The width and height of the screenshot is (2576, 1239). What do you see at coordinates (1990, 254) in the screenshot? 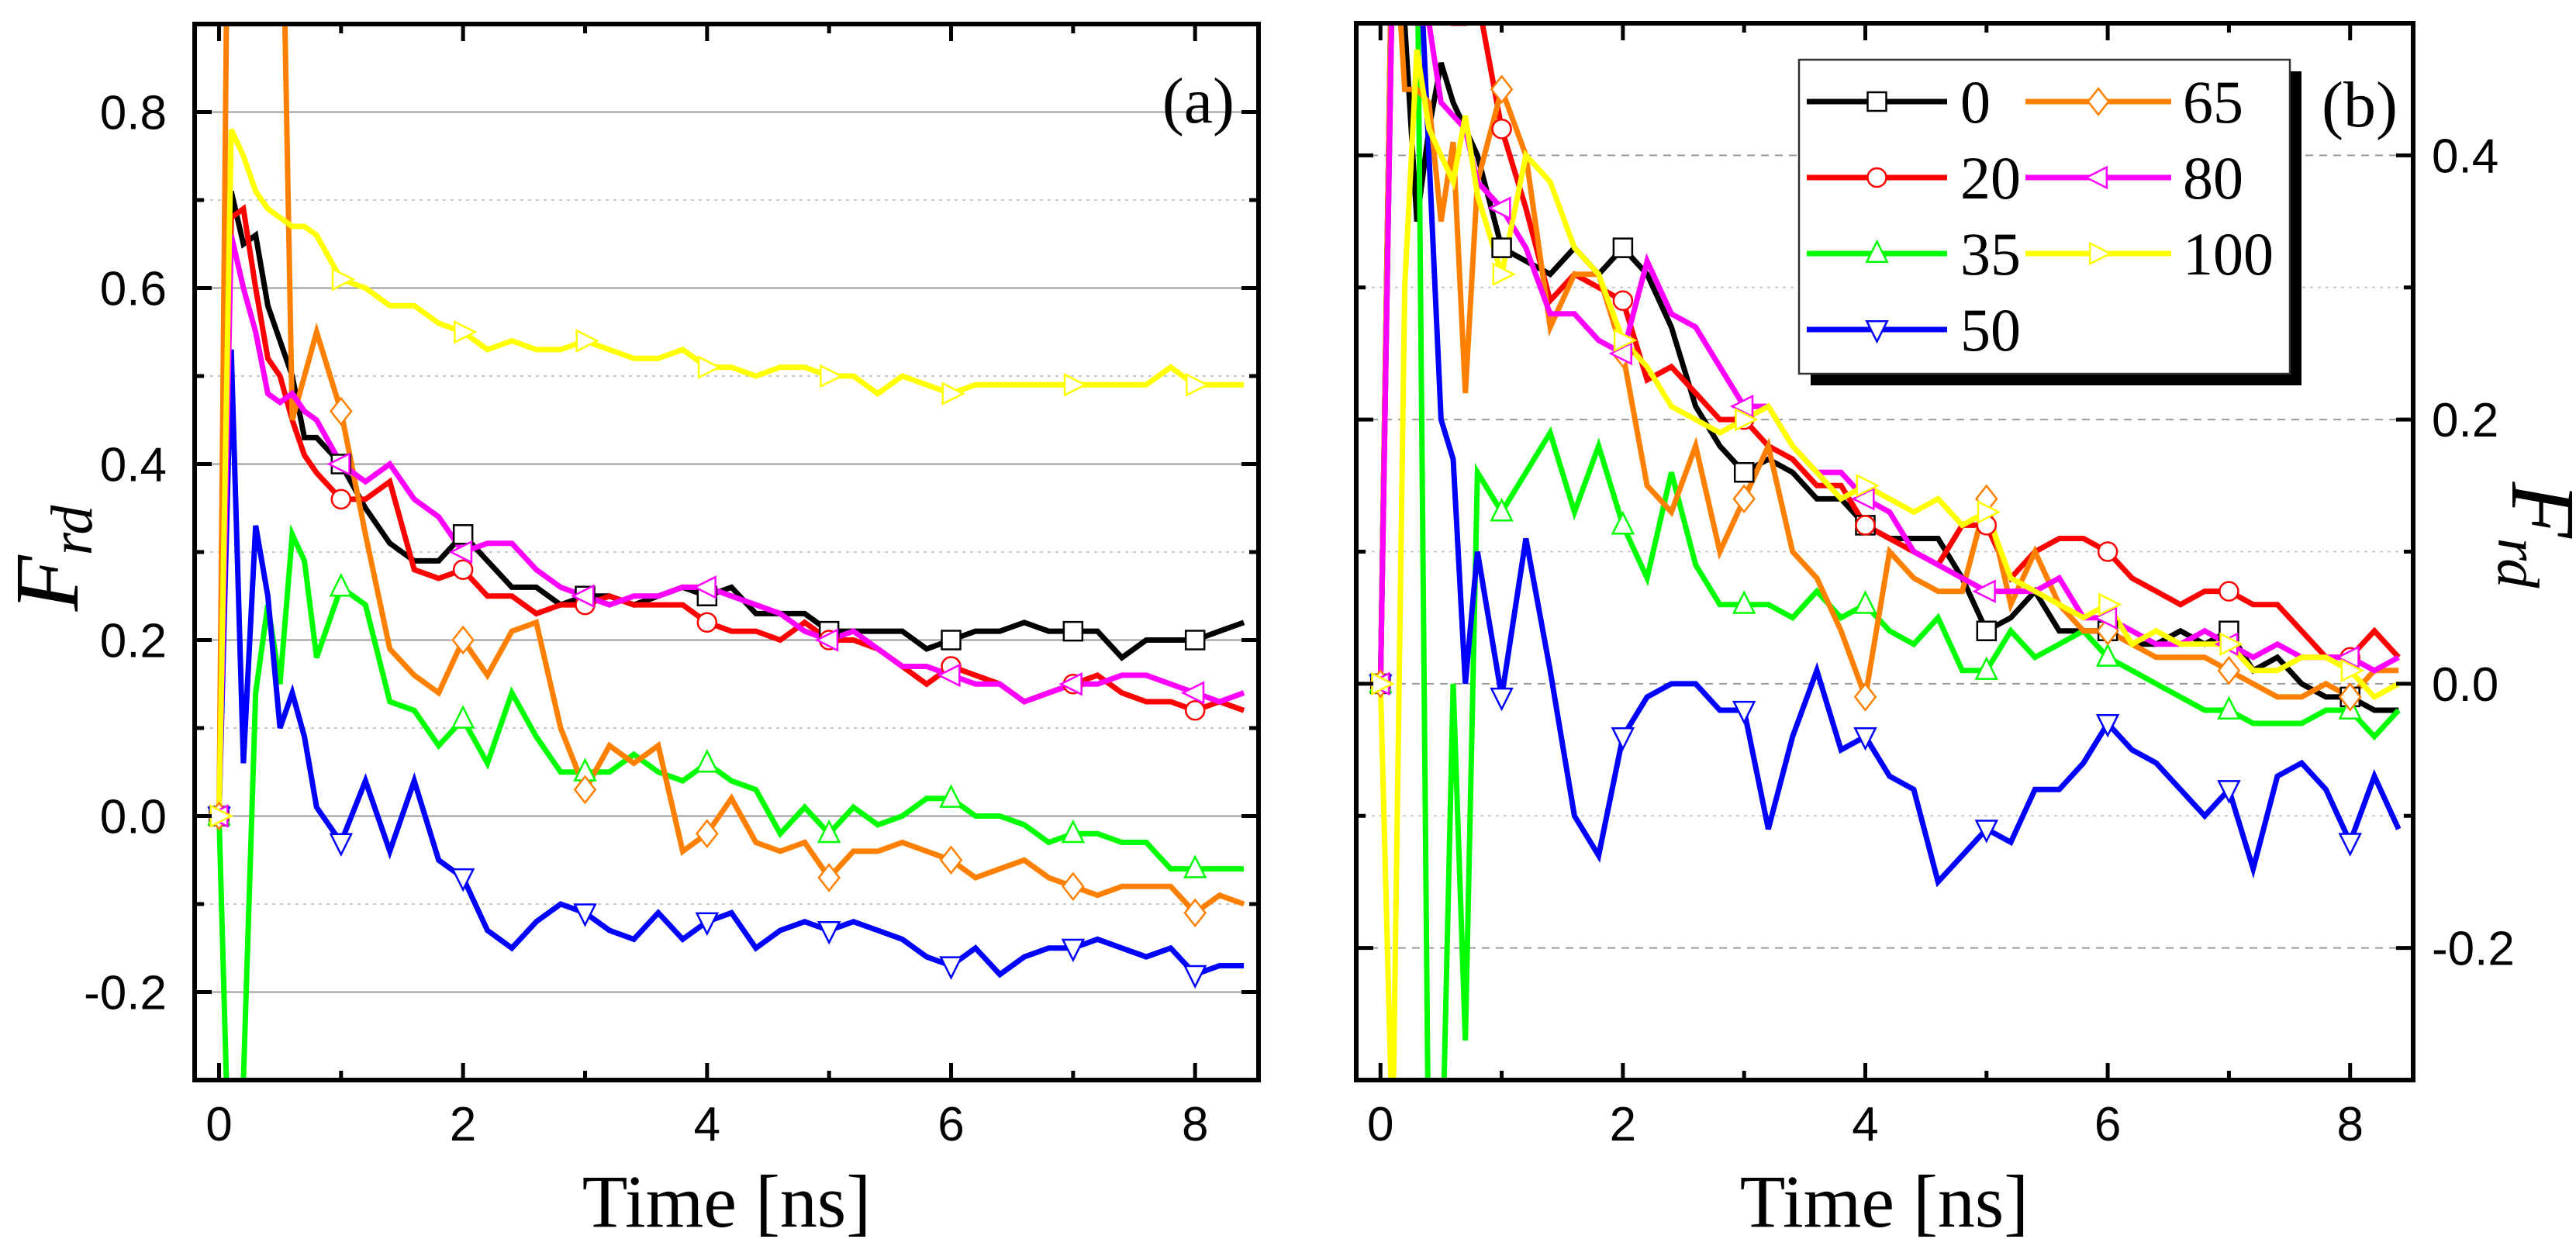
I see `legend-label: 35` at bounding box center [1990, 254].